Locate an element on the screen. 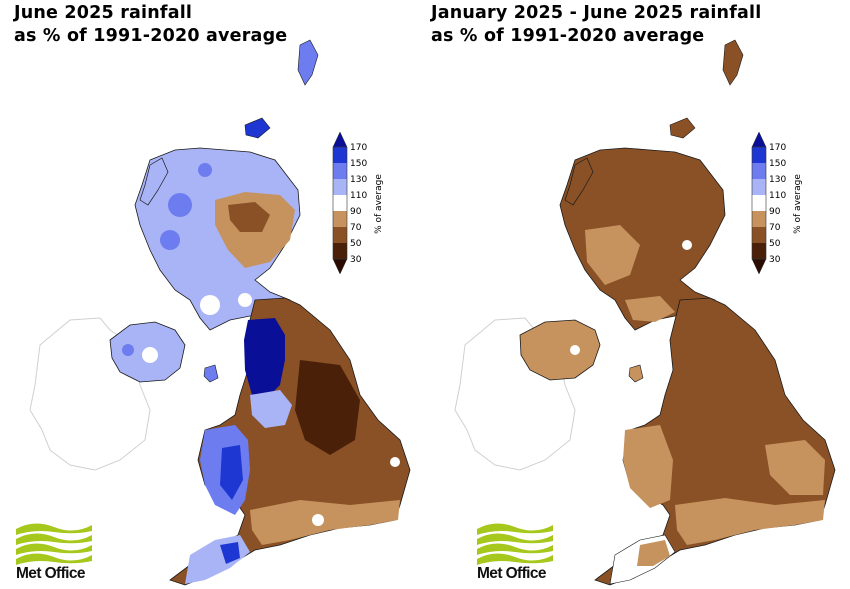 This screenshot has width=850, height=589. northern-ireland is located at coordinates (560, 350).